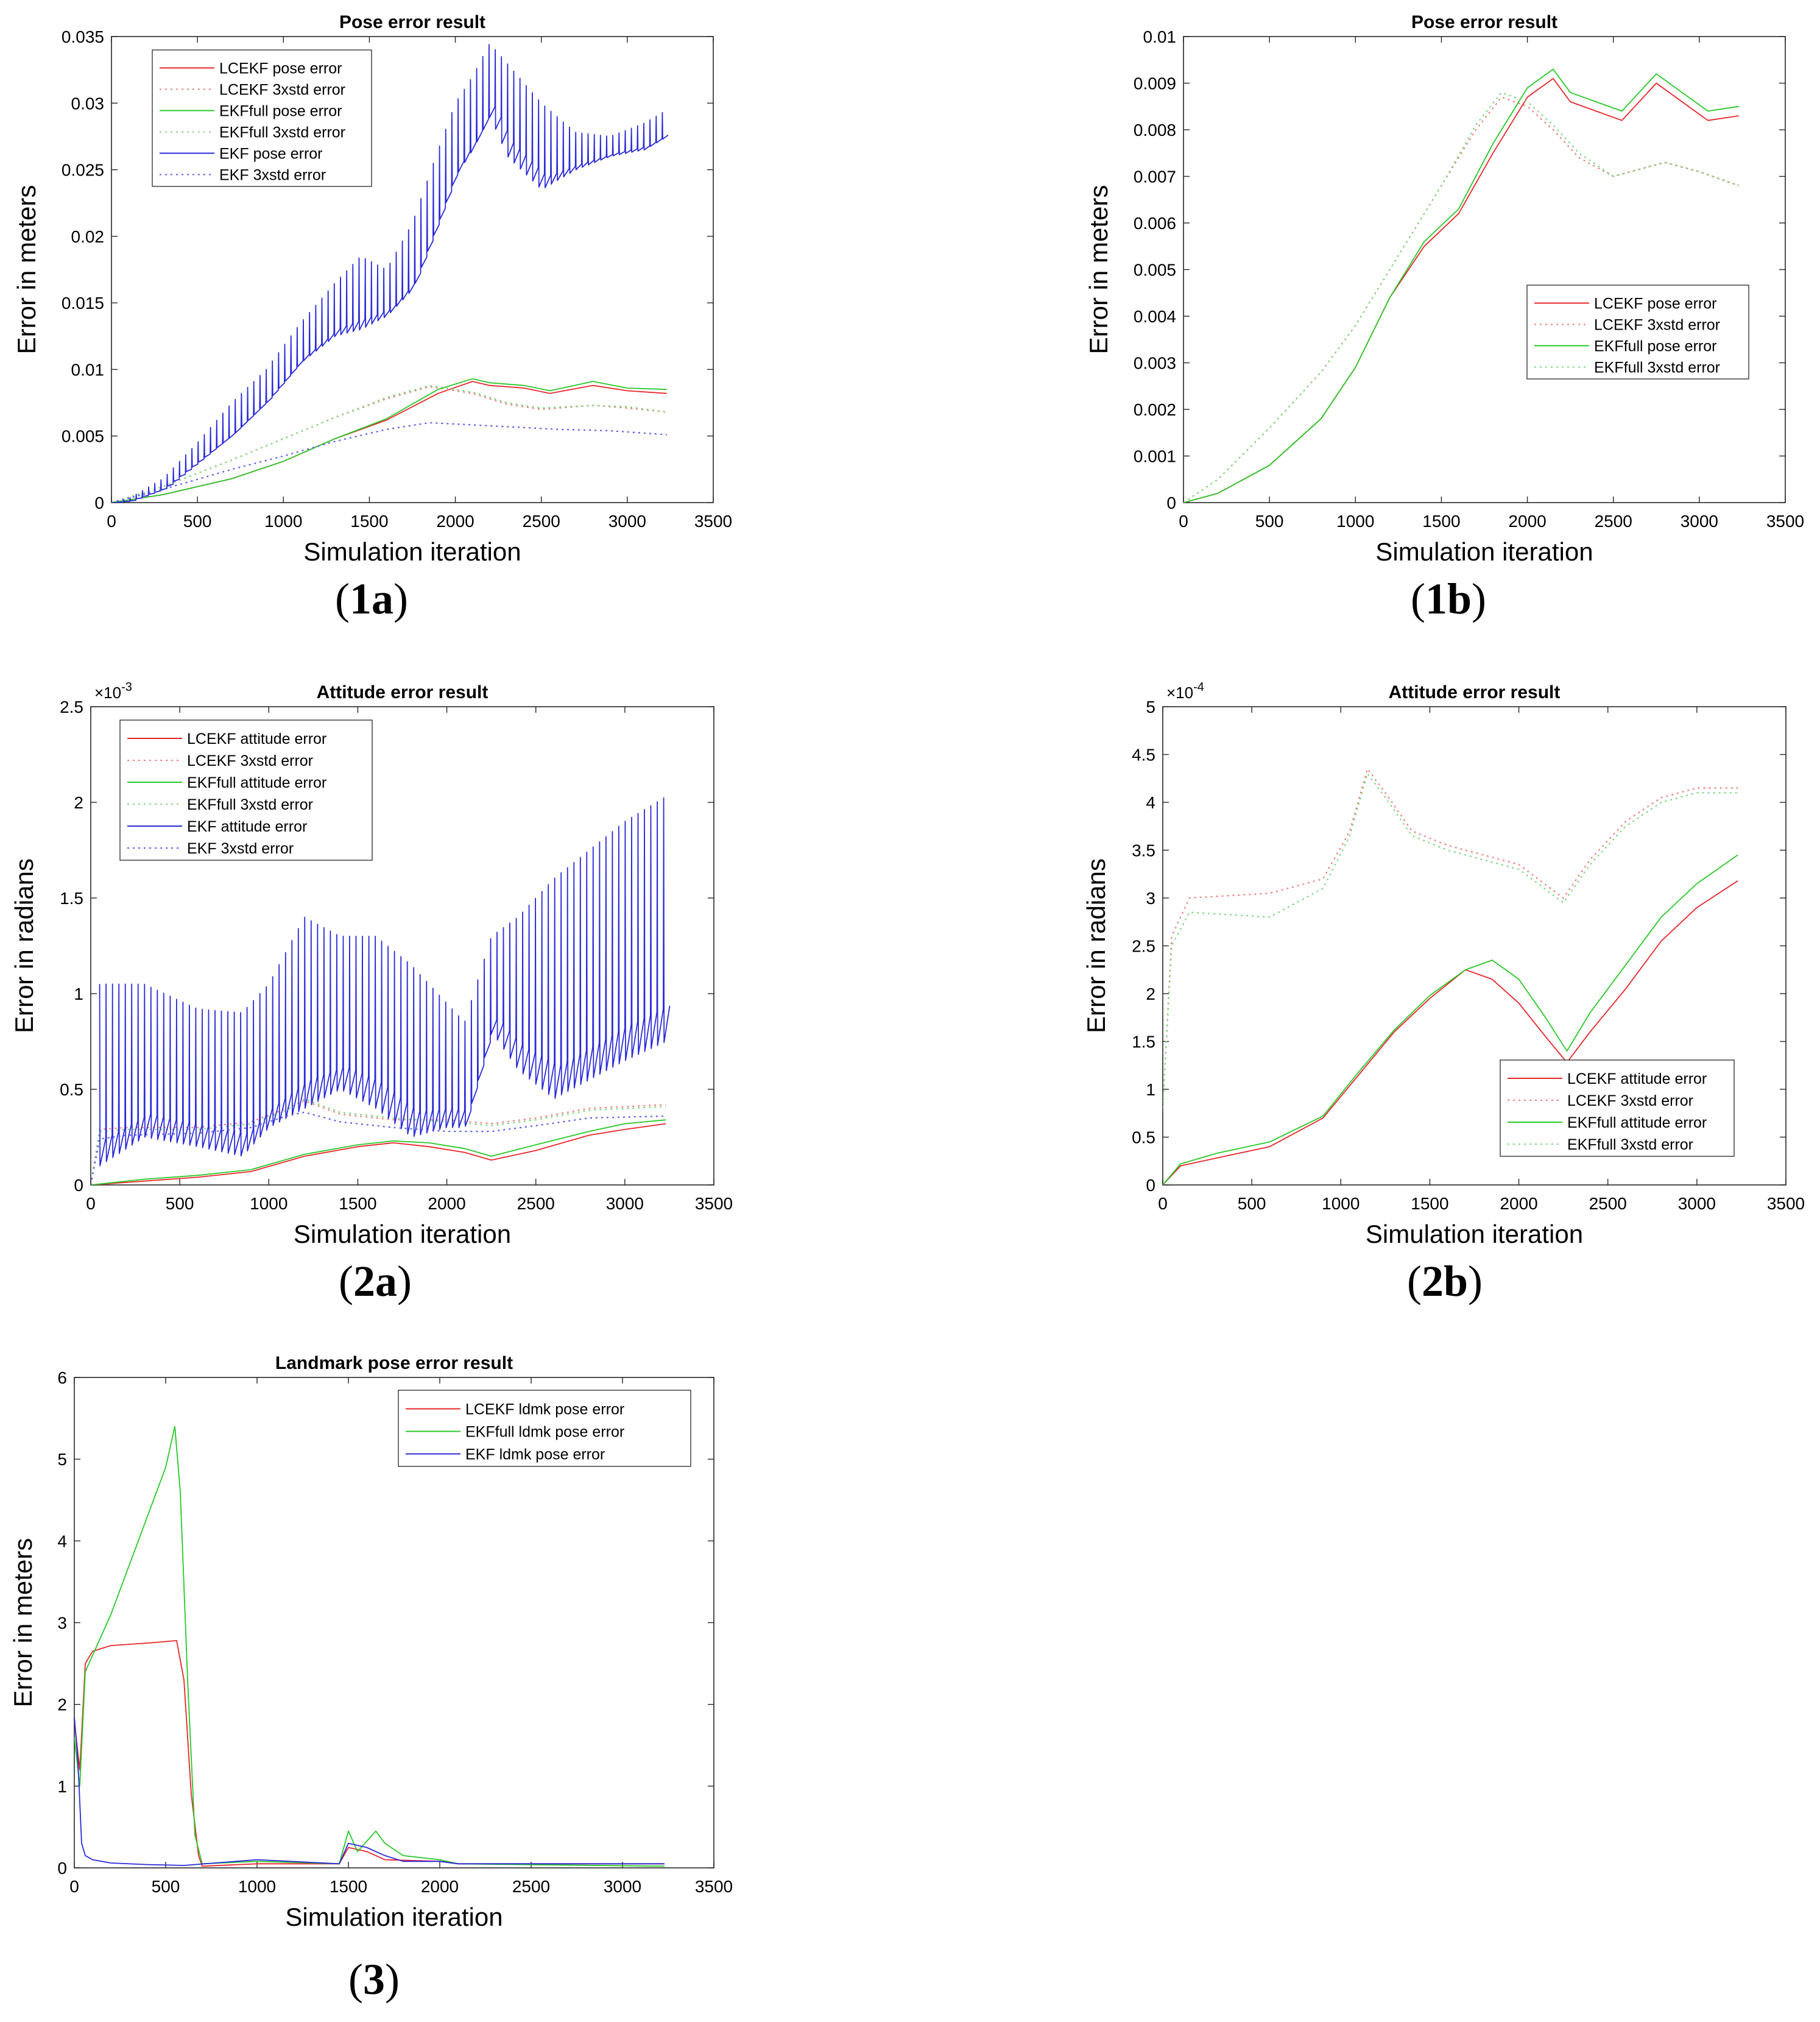 The image size is (1820, 2022). Describe the element at coordinates (113, 691) in the screenshot. I see `y-exponent-label: ×10⁻³` at that location.